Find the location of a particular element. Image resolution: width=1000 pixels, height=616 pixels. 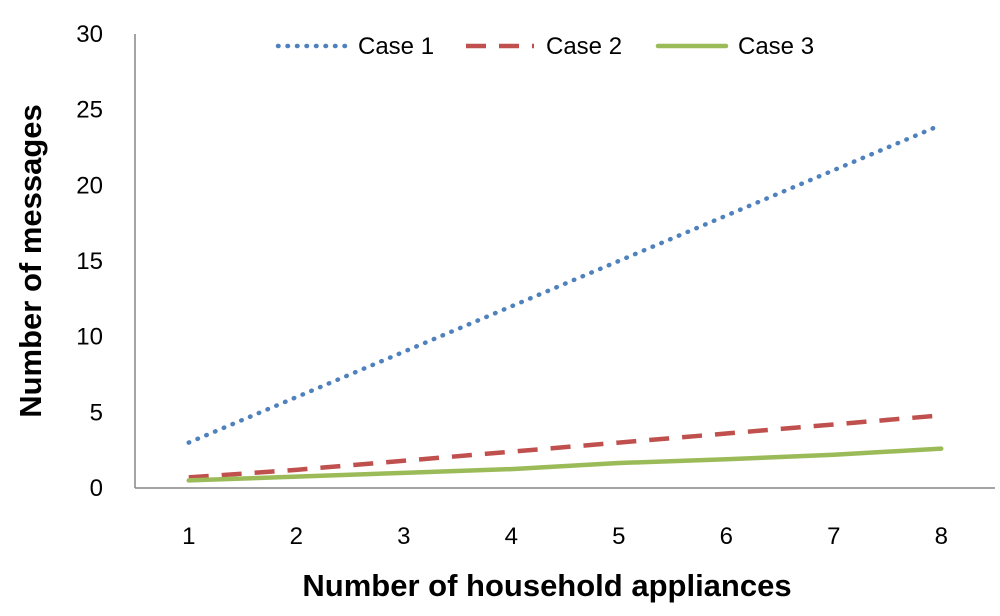

y-tick-label: 0 is located at coordinates (96, 488).